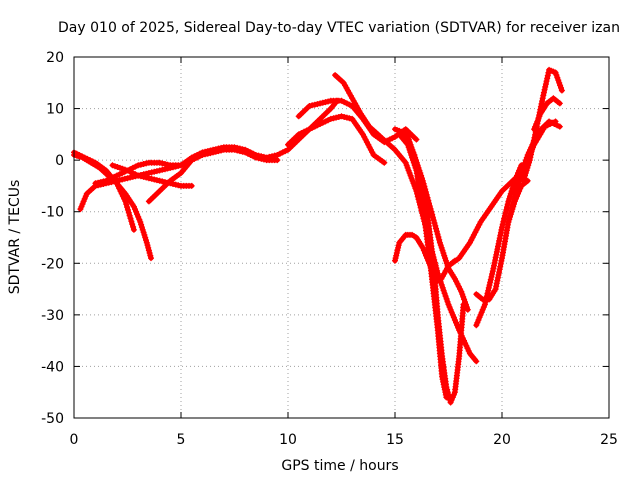 The image size is (640, 480). I want to click on y-tick-label: -50, so click(52, 419).